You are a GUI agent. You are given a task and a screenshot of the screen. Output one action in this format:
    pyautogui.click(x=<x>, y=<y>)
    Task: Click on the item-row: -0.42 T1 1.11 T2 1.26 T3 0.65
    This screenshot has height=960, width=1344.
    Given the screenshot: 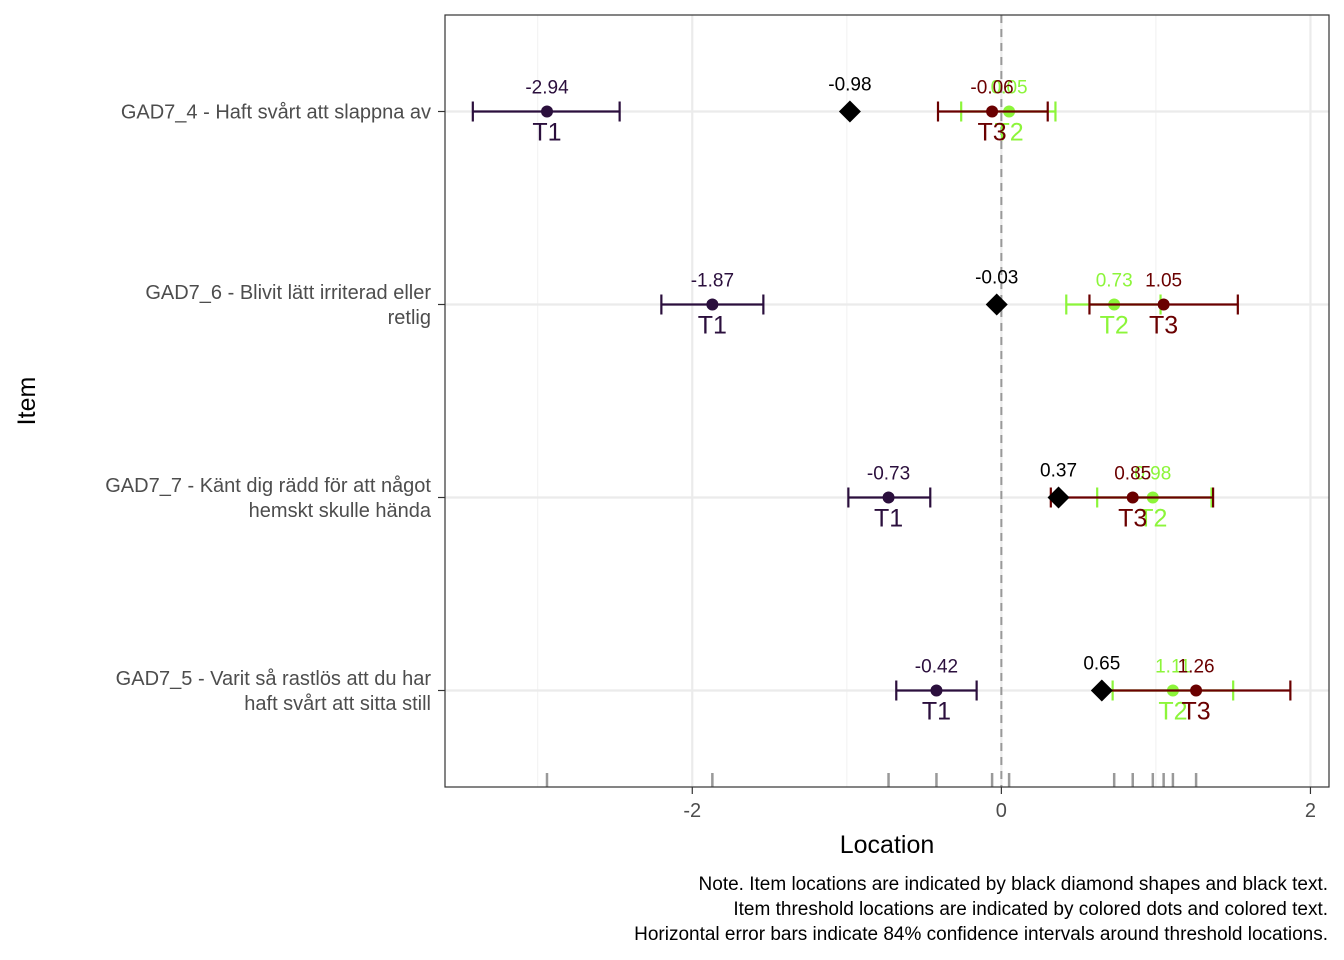 What is the action you would take?
    pyautogui.click(x=1093, y=690)
    